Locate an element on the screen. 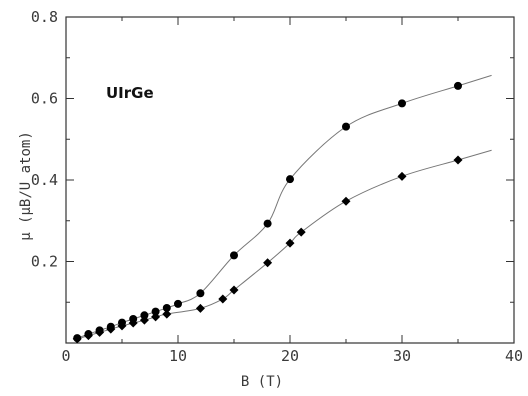 The width and height of the screenshot is (528, 396). x-axis-label: B (T) is located at coordinates (262, 382).